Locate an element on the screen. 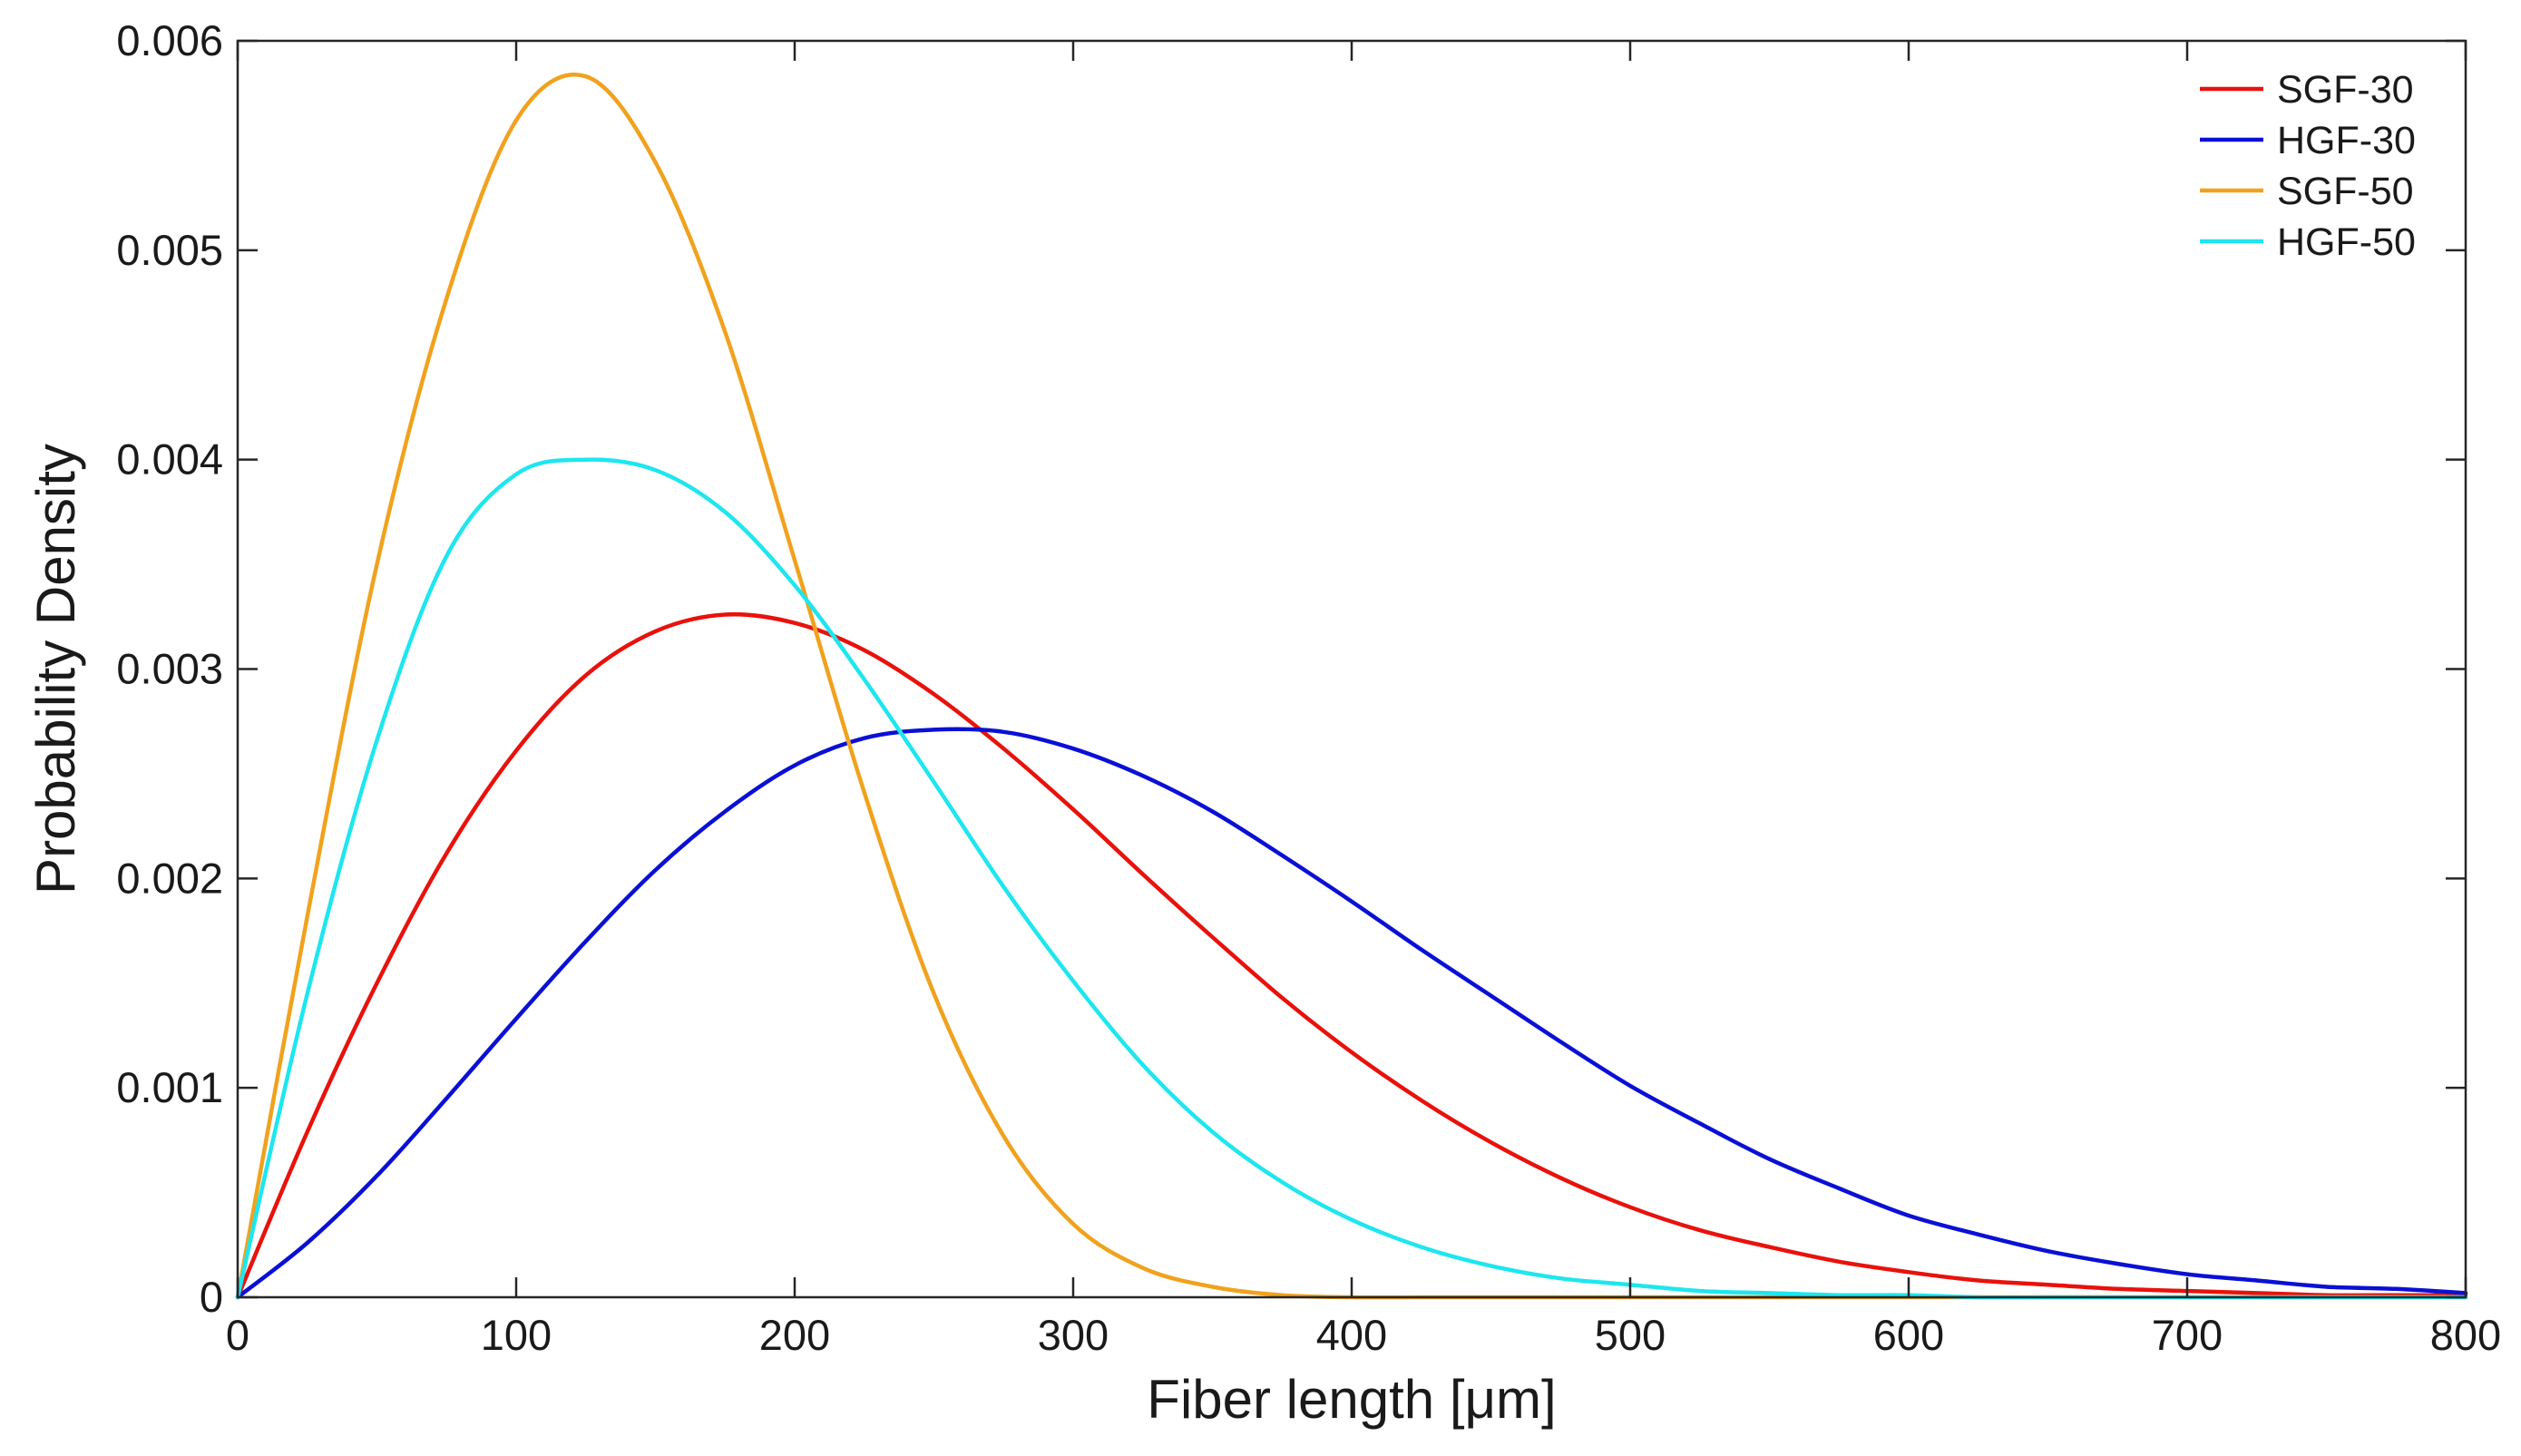 The height and width of the screenshot is (1456, 2521). legend: SGF-30 HGF-30 SGF-50 HGF-50 is located at coordinates (2308, 166).